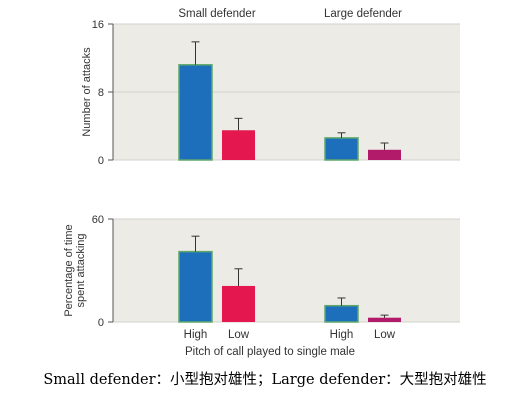 The height and width of the screenshot is (401, 530). I want to click on panel1-y-axis-label-line: Number of attacks, so click(87, 92).